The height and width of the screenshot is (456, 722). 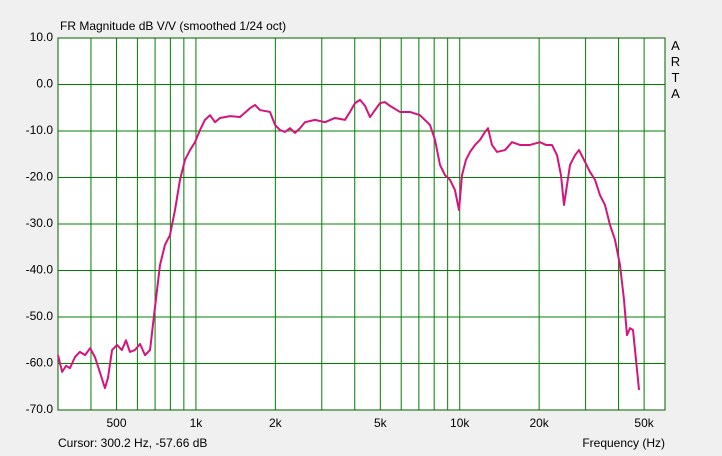 What do you see at coordinates (539, 423) in the screenshot?
I see `x-tick-label: 20k` at bounding box center [539, 423].